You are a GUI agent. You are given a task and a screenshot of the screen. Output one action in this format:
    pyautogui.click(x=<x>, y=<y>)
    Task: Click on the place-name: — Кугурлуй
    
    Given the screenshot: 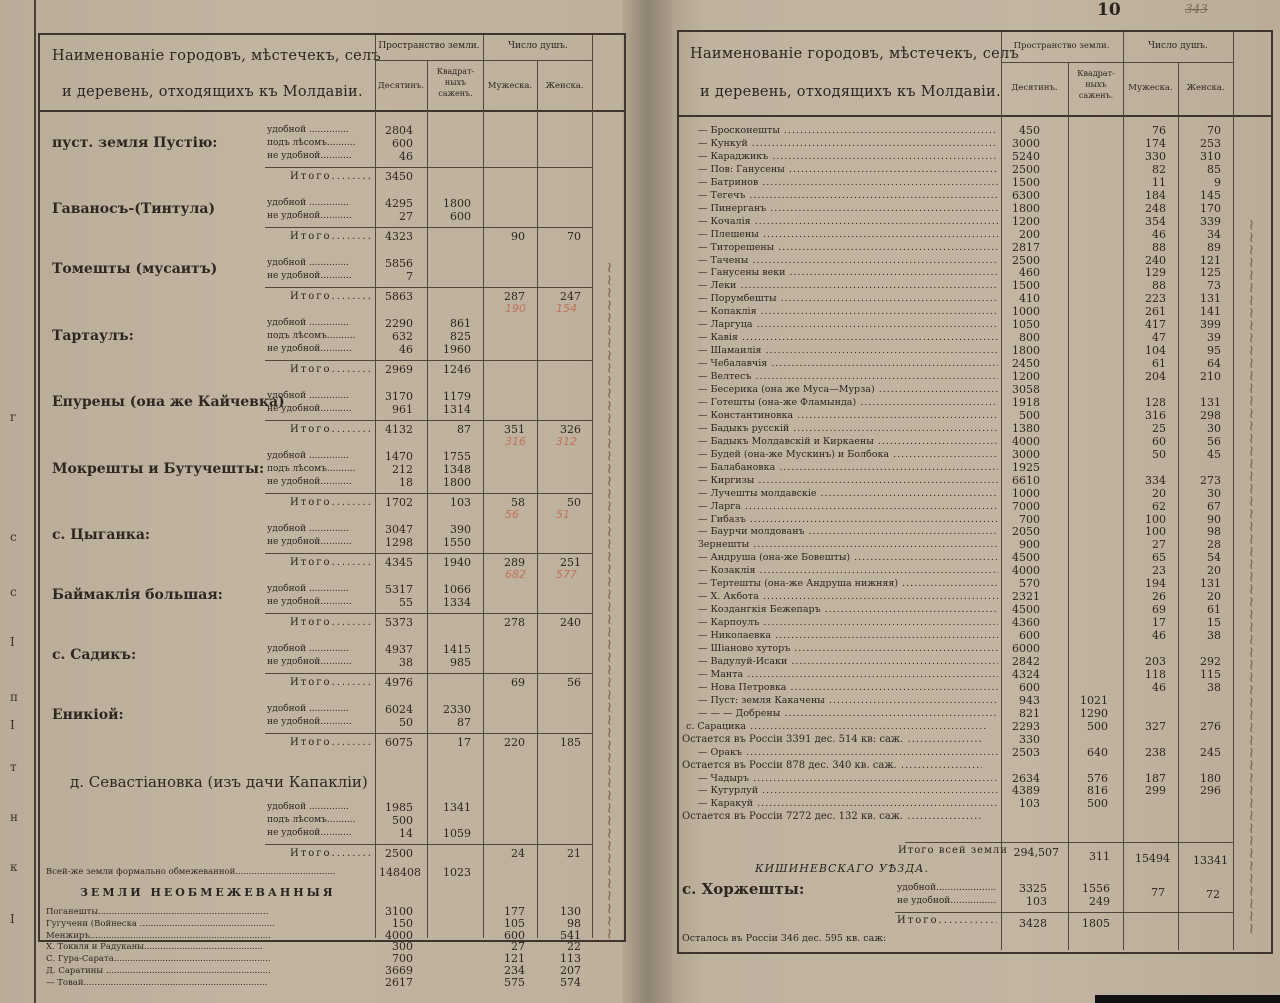 What is the action you would take?
    pyautogui.click(x=848, y=790)
    